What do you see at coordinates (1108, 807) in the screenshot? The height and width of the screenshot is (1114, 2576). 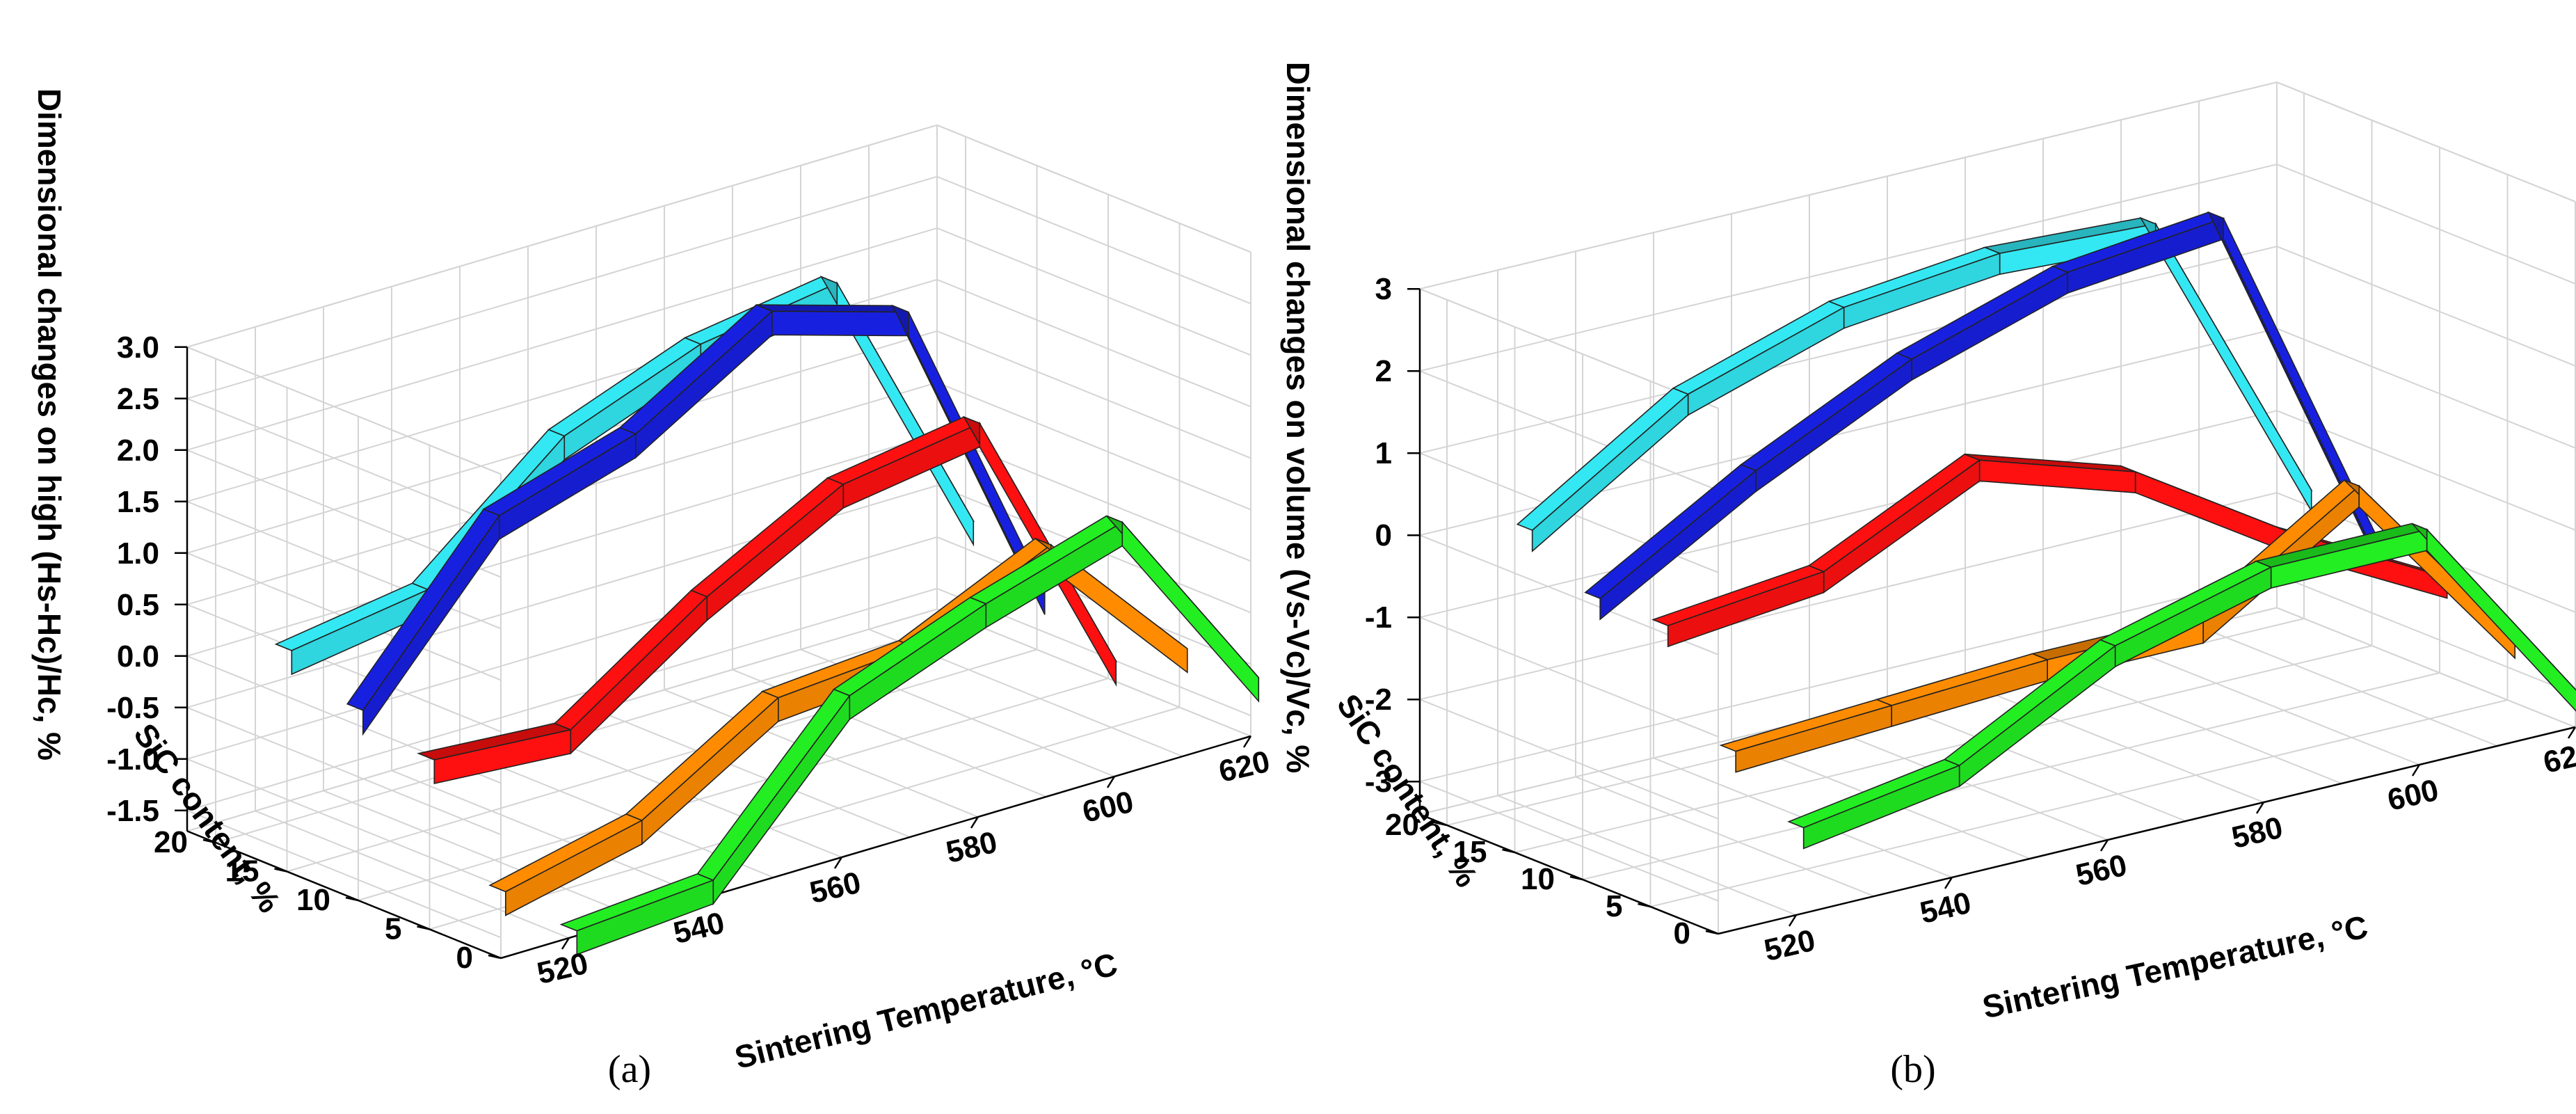 I see `x-tick-label: 600` at bounding box center [1108, 807].